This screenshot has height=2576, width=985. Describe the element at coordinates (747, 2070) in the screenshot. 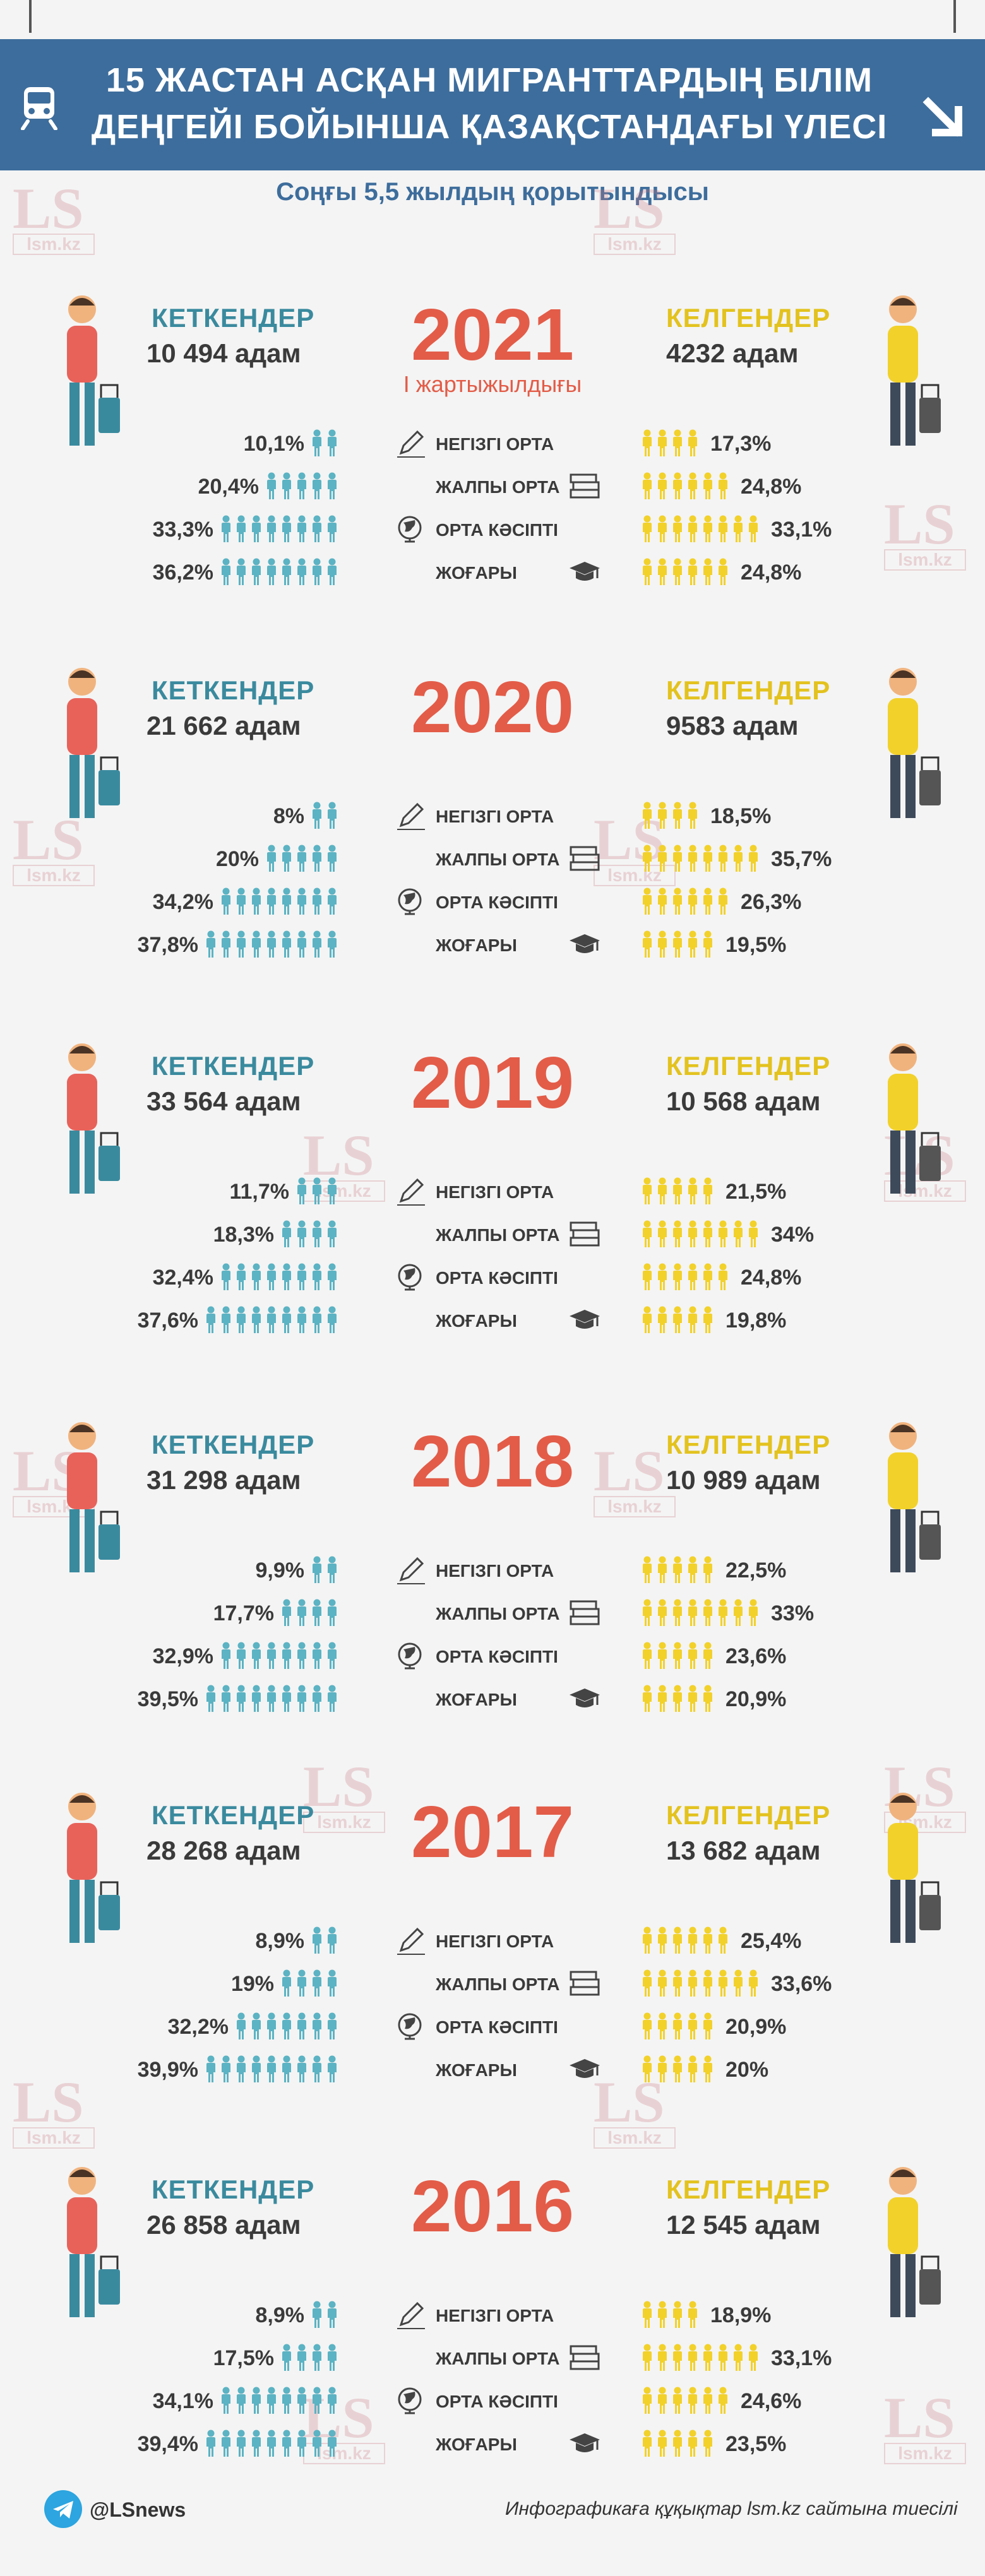

I see `immigrant-pct: 20%` at that location.